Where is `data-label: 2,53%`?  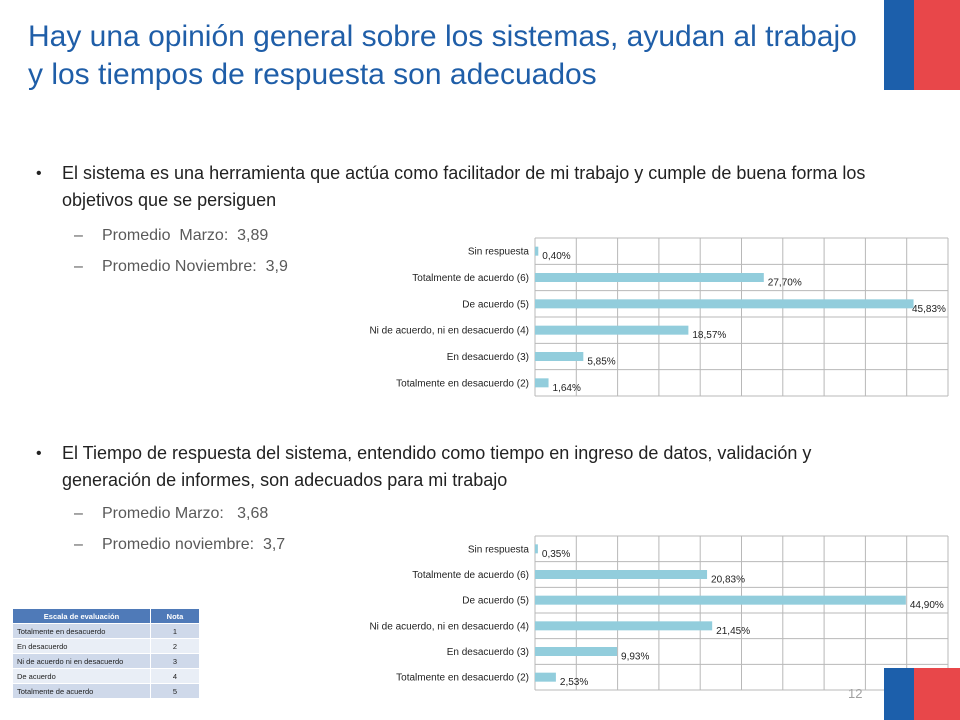 data-label: 2,53% is located at coordinates (574, 682).